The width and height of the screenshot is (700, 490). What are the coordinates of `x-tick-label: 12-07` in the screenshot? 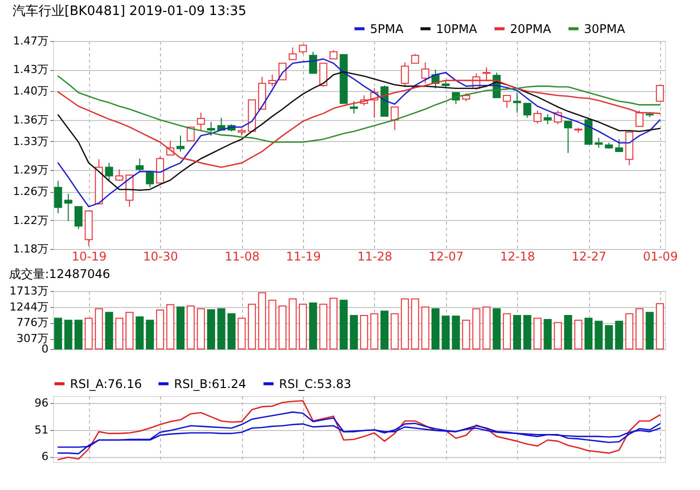 It's located at (446, 257).